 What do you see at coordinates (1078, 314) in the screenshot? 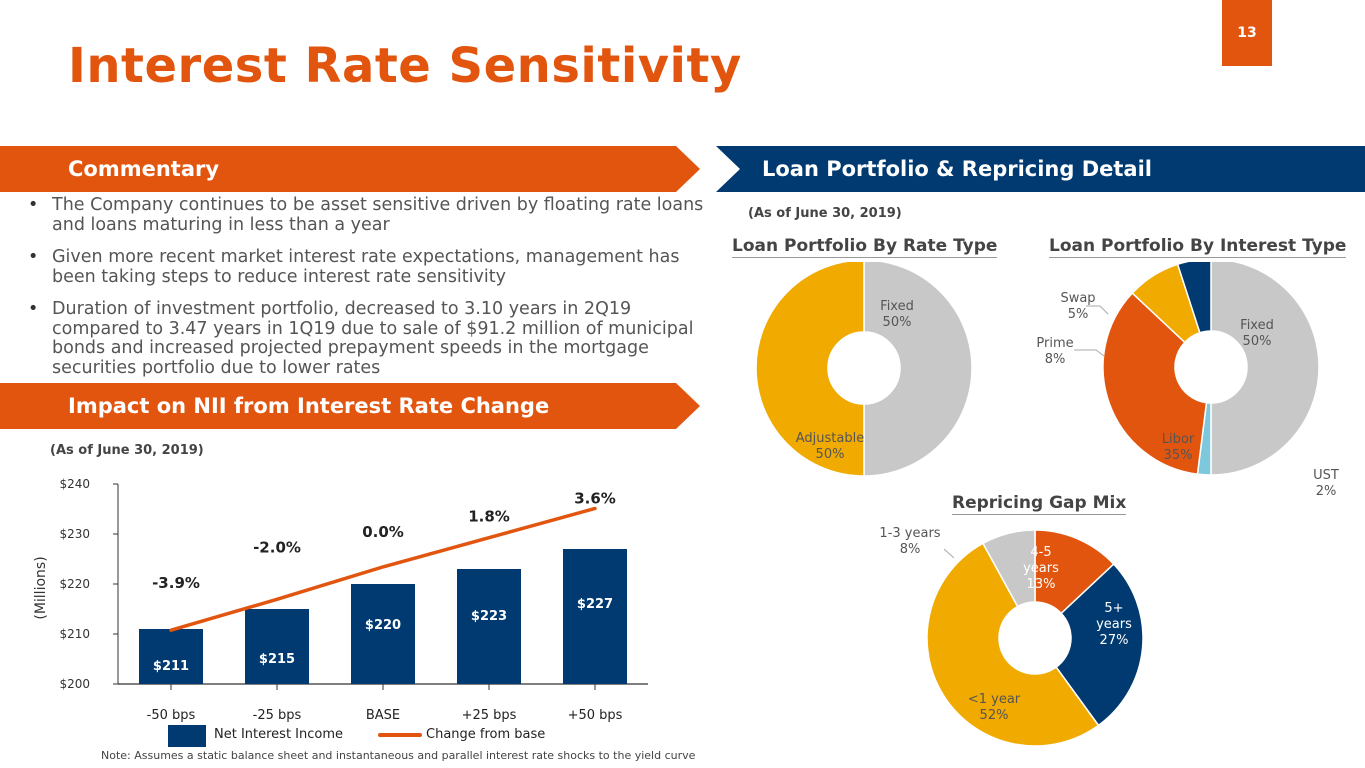
I see `pie-slice-value: 5%` at bounding box center [1078, 314].